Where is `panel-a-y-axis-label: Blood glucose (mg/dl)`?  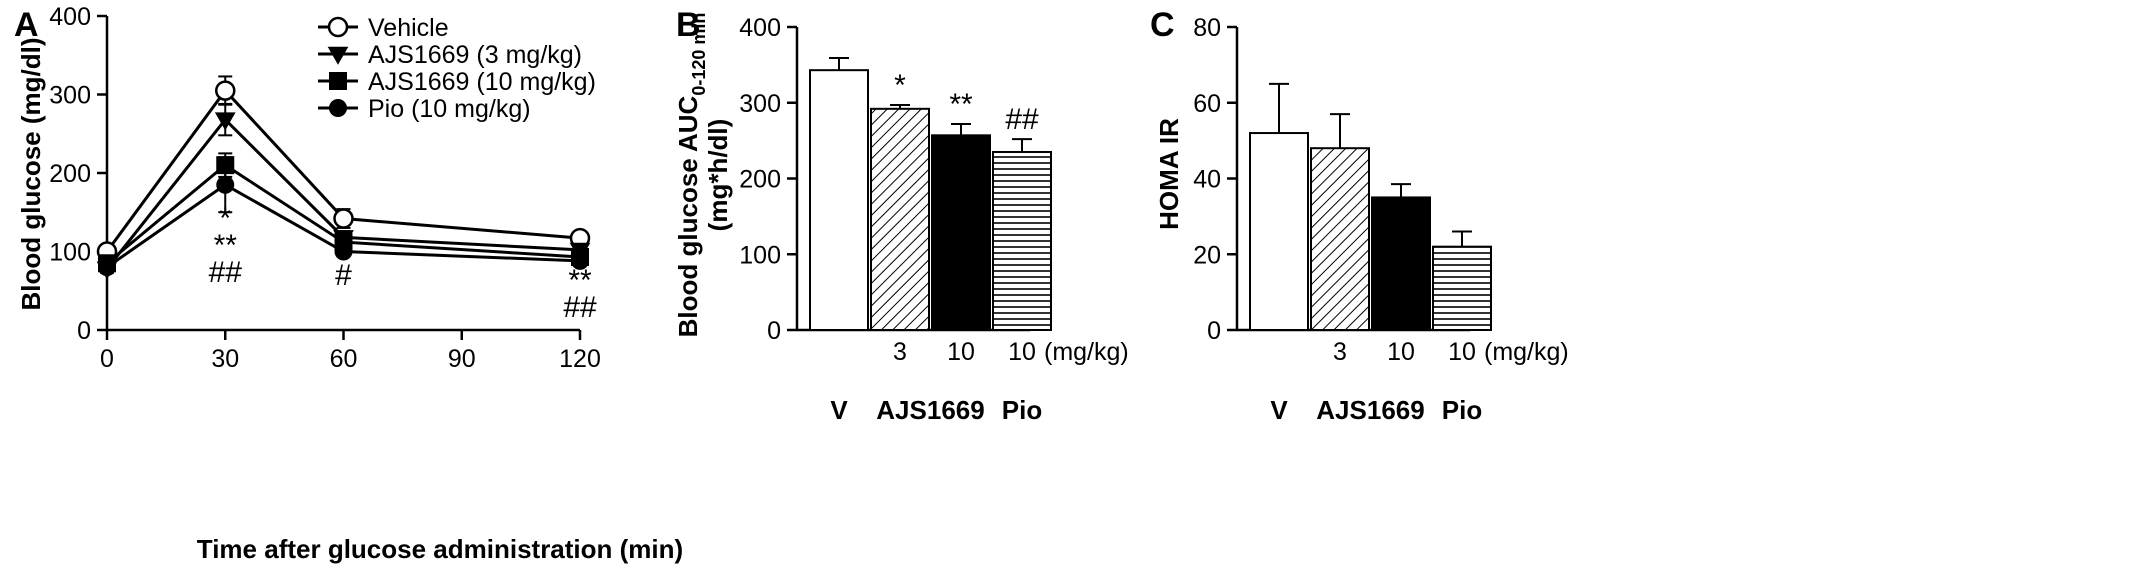
panel-a-y-axis-label: Blood glucose (mg/dl) is located at coordinates (31, 174).